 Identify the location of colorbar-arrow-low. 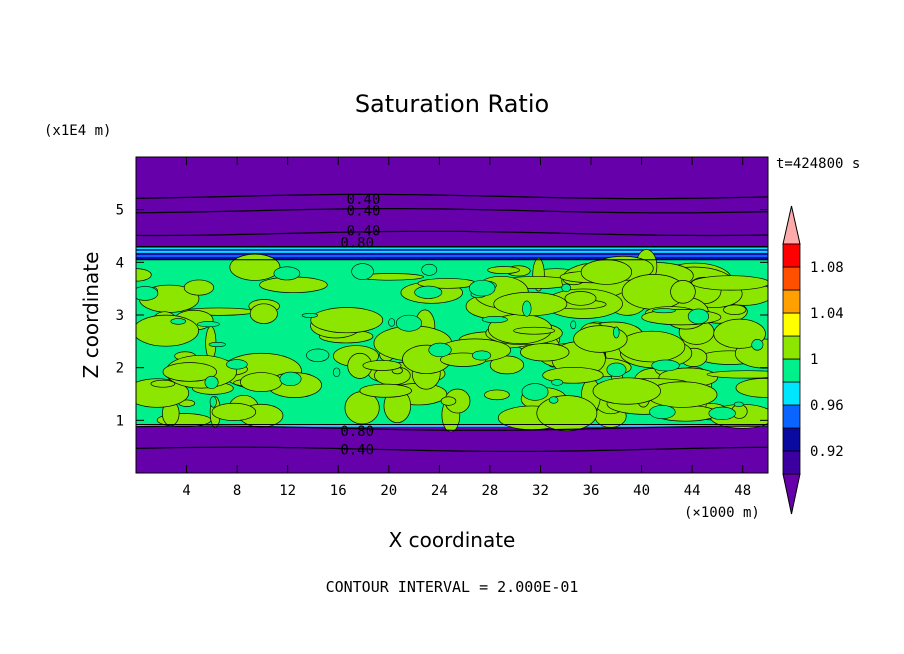
(791, 494).